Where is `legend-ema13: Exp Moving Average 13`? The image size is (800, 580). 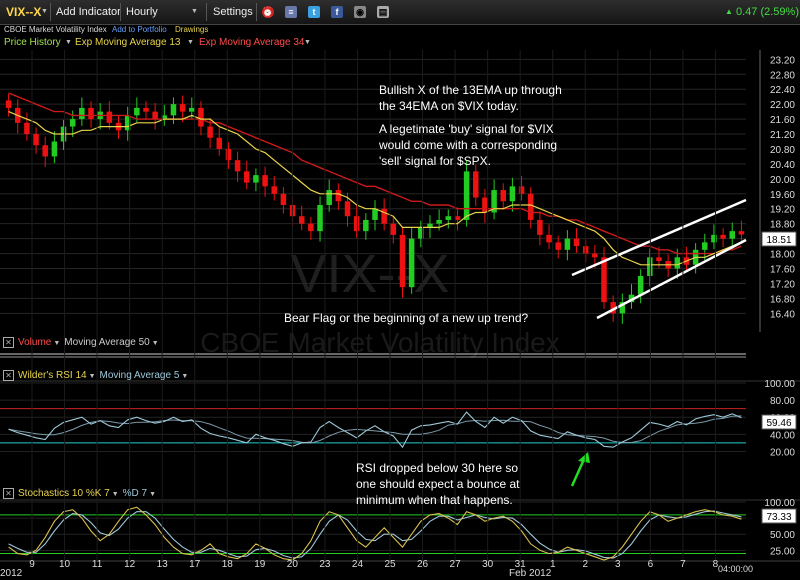
legend-ema13: Exp Moving Average 13 is located at coordinates (128, 42).